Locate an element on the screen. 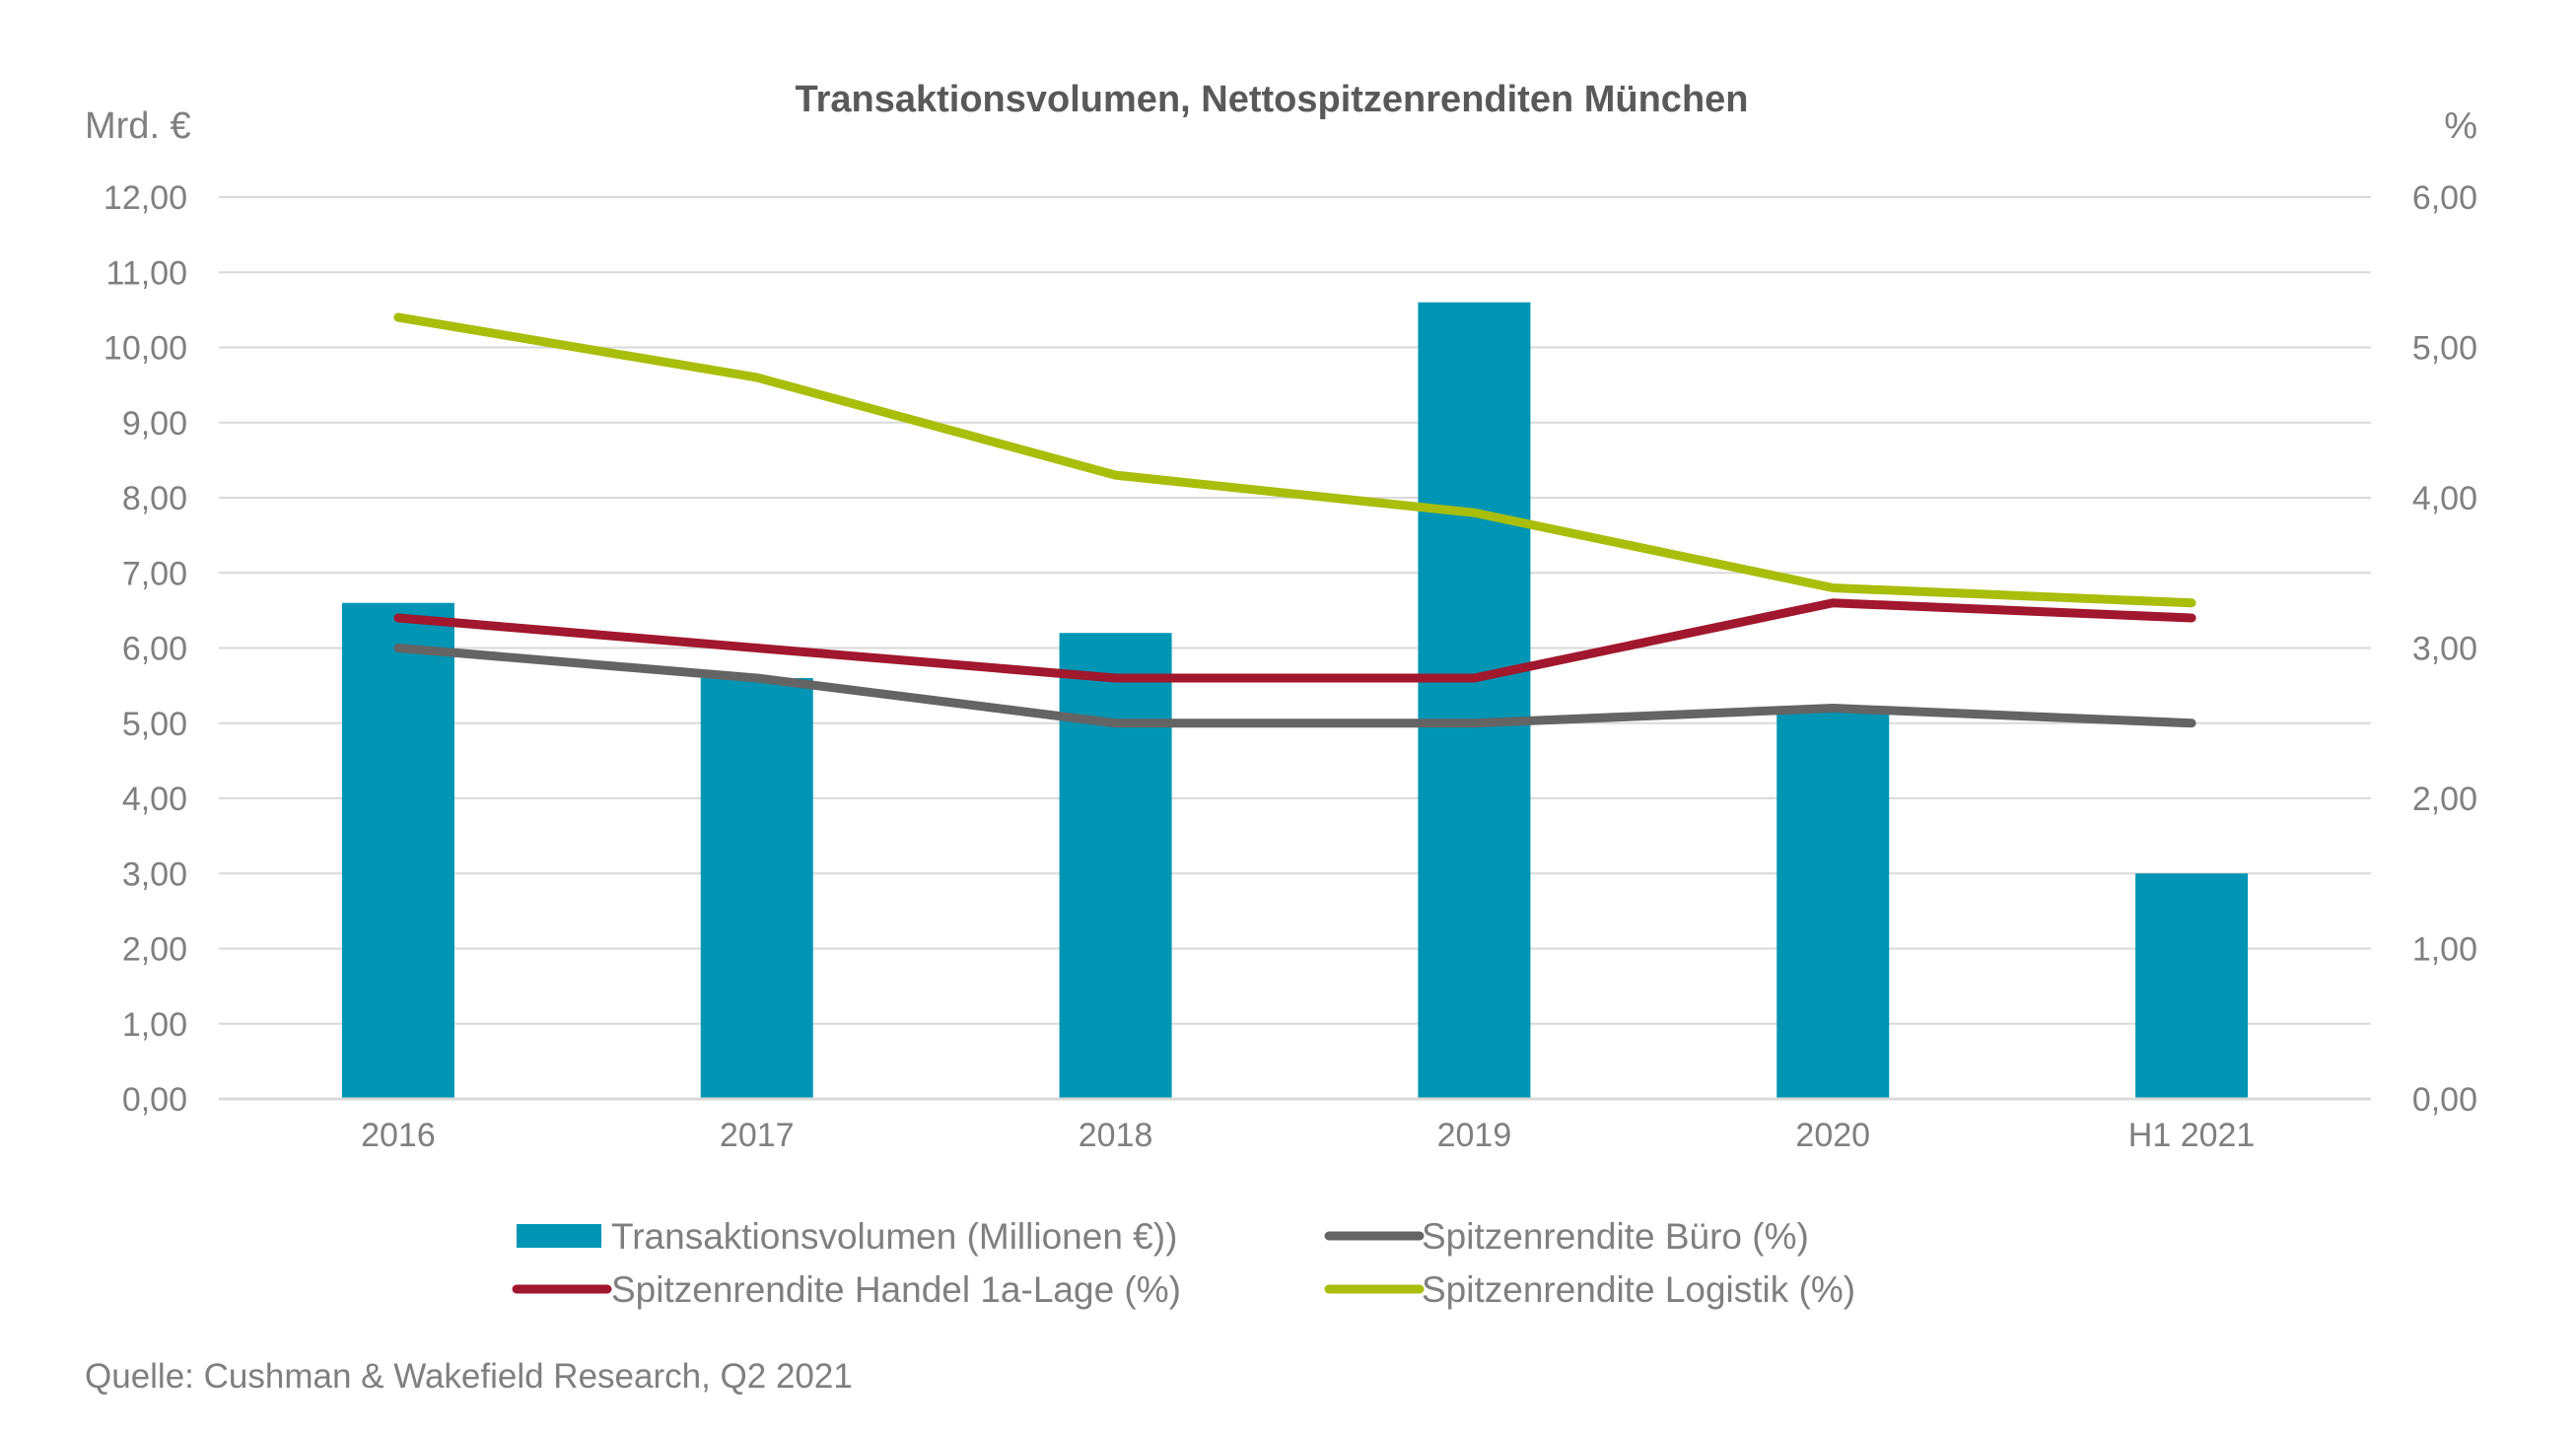  y-tick-left: 12,00 is located at coordinates (146, 198).